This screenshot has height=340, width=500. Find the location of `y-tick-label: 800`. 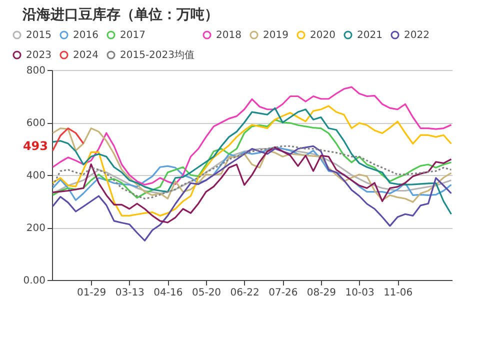

y-tick-label: 800 is located at coordinates (36, 71).